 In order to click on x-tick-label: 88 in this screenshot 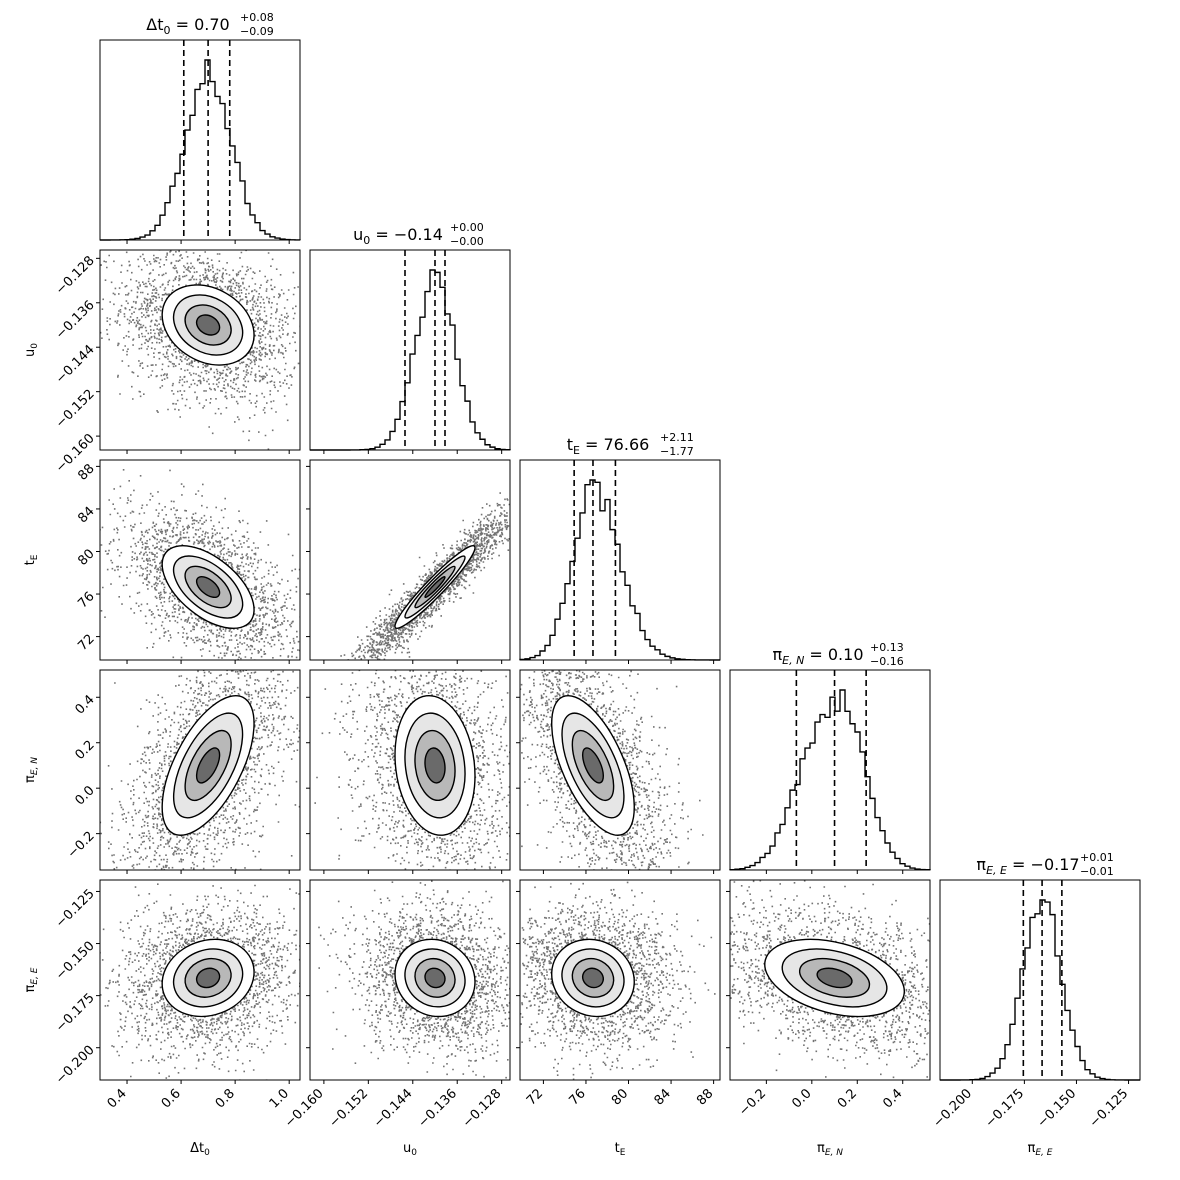, I will do `click(705, 1097)`.